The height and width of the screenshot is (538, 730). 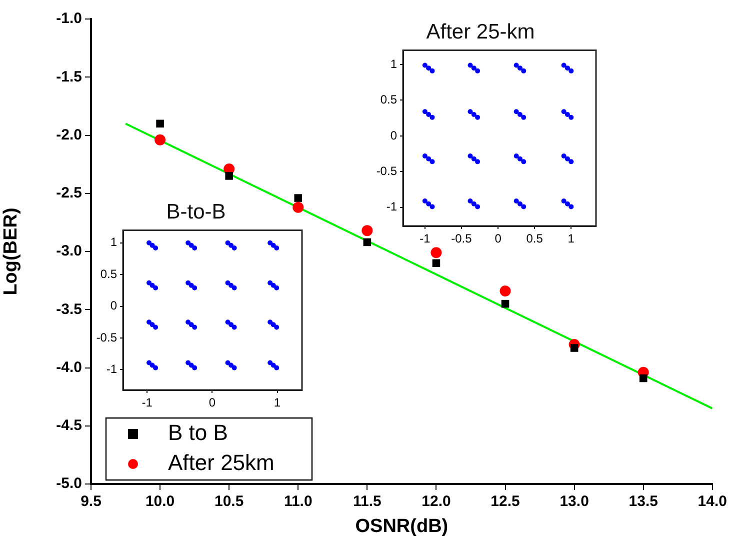 I want to click on legend-label: After 25km, so click(x=221, y=463).